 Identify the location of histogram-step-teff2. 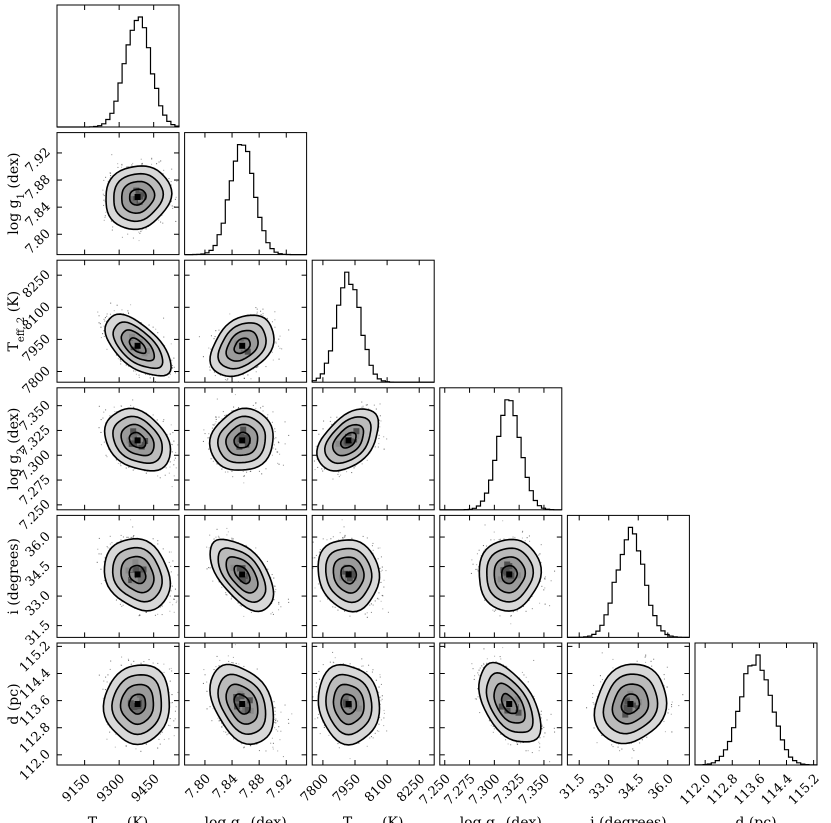
(373, 327).